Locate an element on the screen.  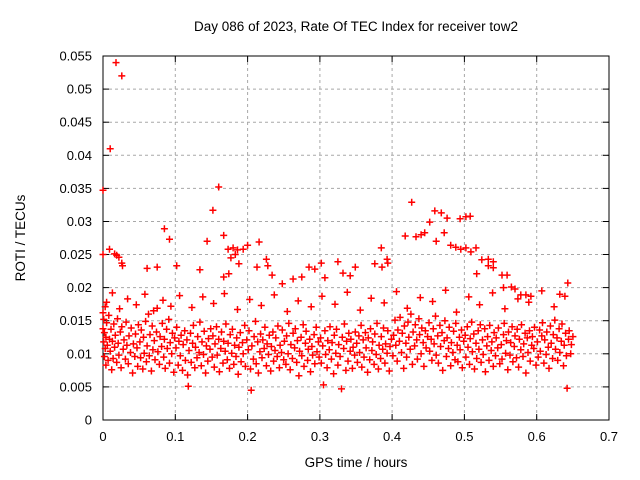
svg-text: 0.1 is located at coordinates (175, 436).